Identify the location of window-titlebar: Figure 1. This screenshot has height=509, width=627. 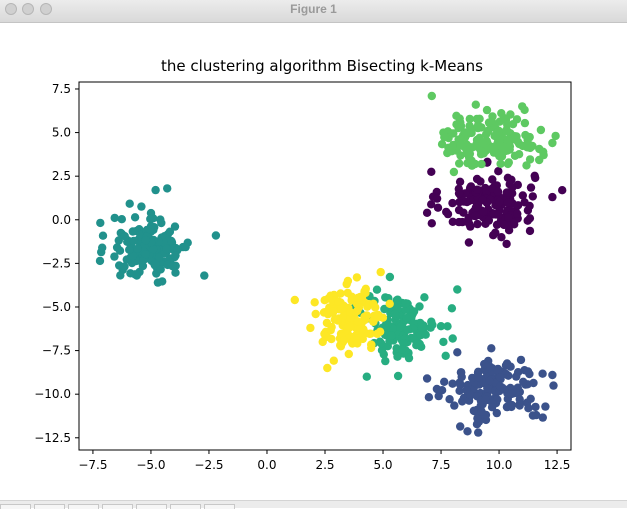
(313, 11).